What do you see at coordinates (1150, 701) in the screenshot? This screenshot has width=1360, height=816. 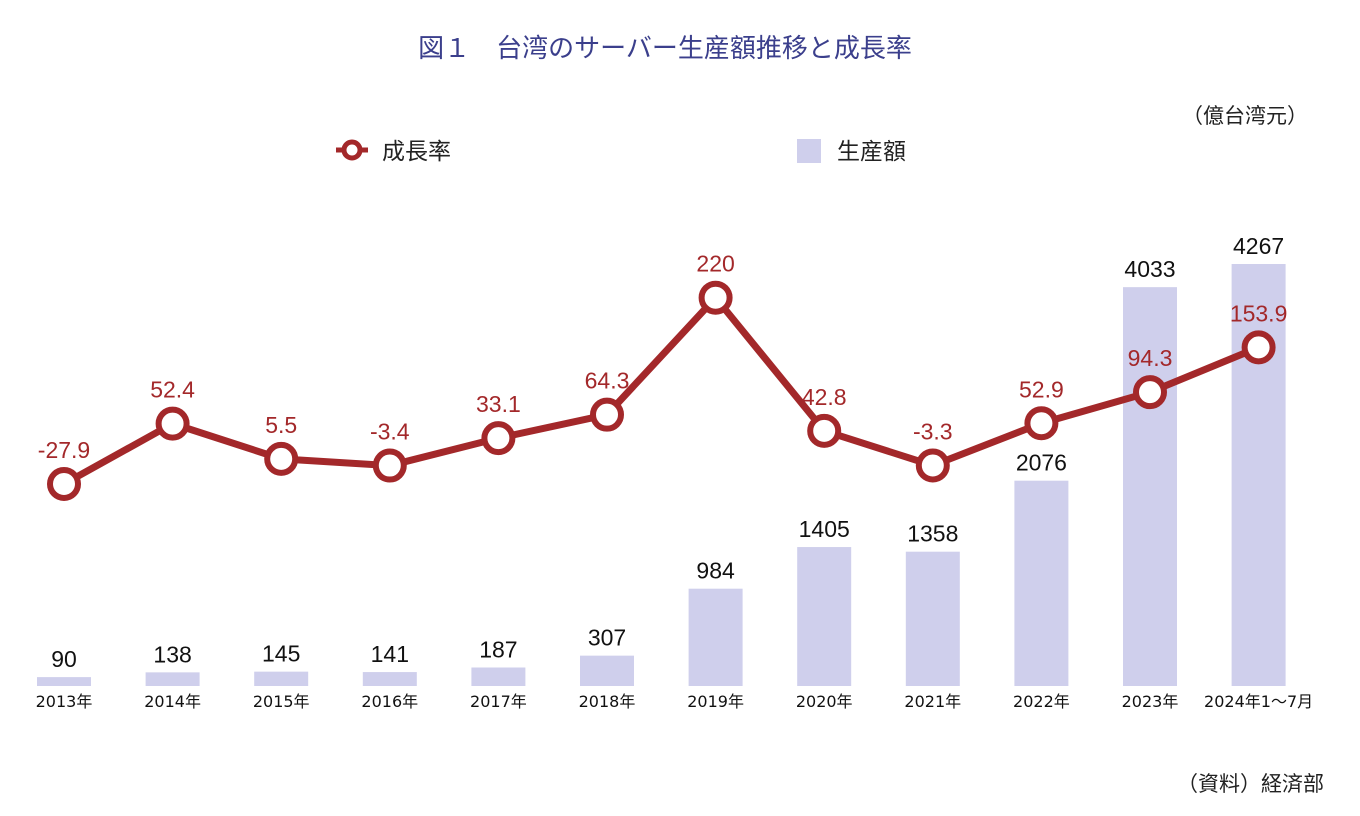 I see `x-tick-label-10: 2023年` at bounding box center [1150, 701].